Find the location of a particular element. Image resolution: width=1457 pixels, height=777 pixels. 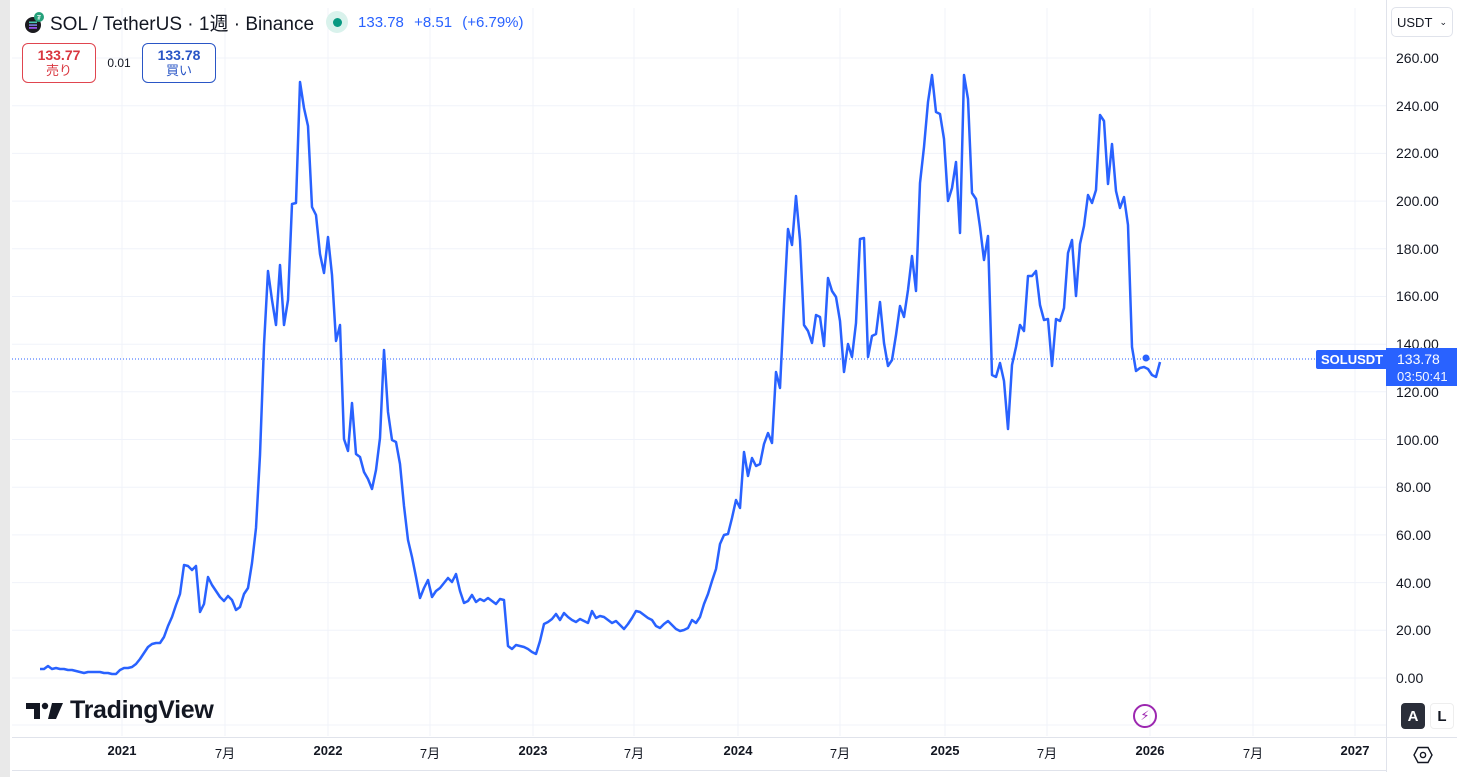

bar-countdown: 03:50:41 is located at coordinates (1422, 376).